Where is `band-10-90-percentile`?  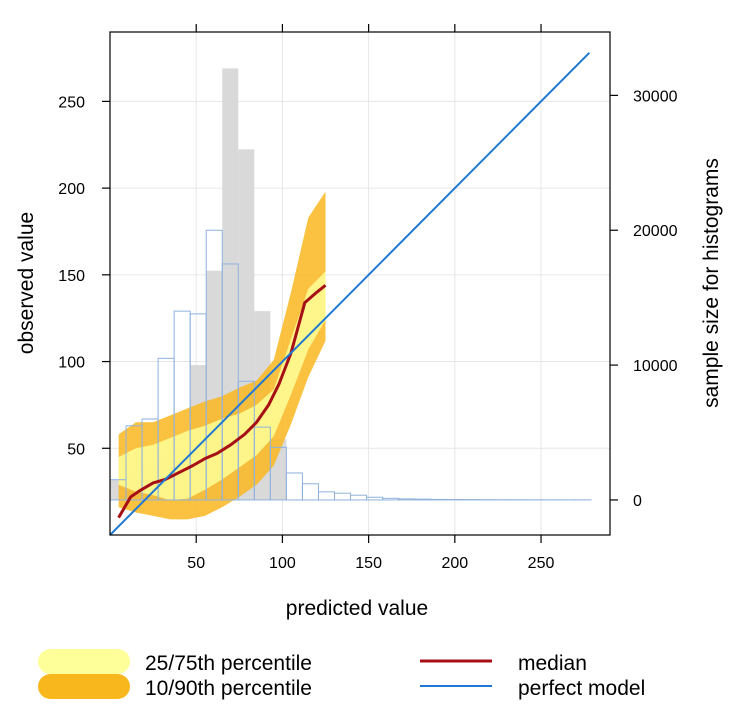
band-10-90-percentile is located at coordinates (222, 355).